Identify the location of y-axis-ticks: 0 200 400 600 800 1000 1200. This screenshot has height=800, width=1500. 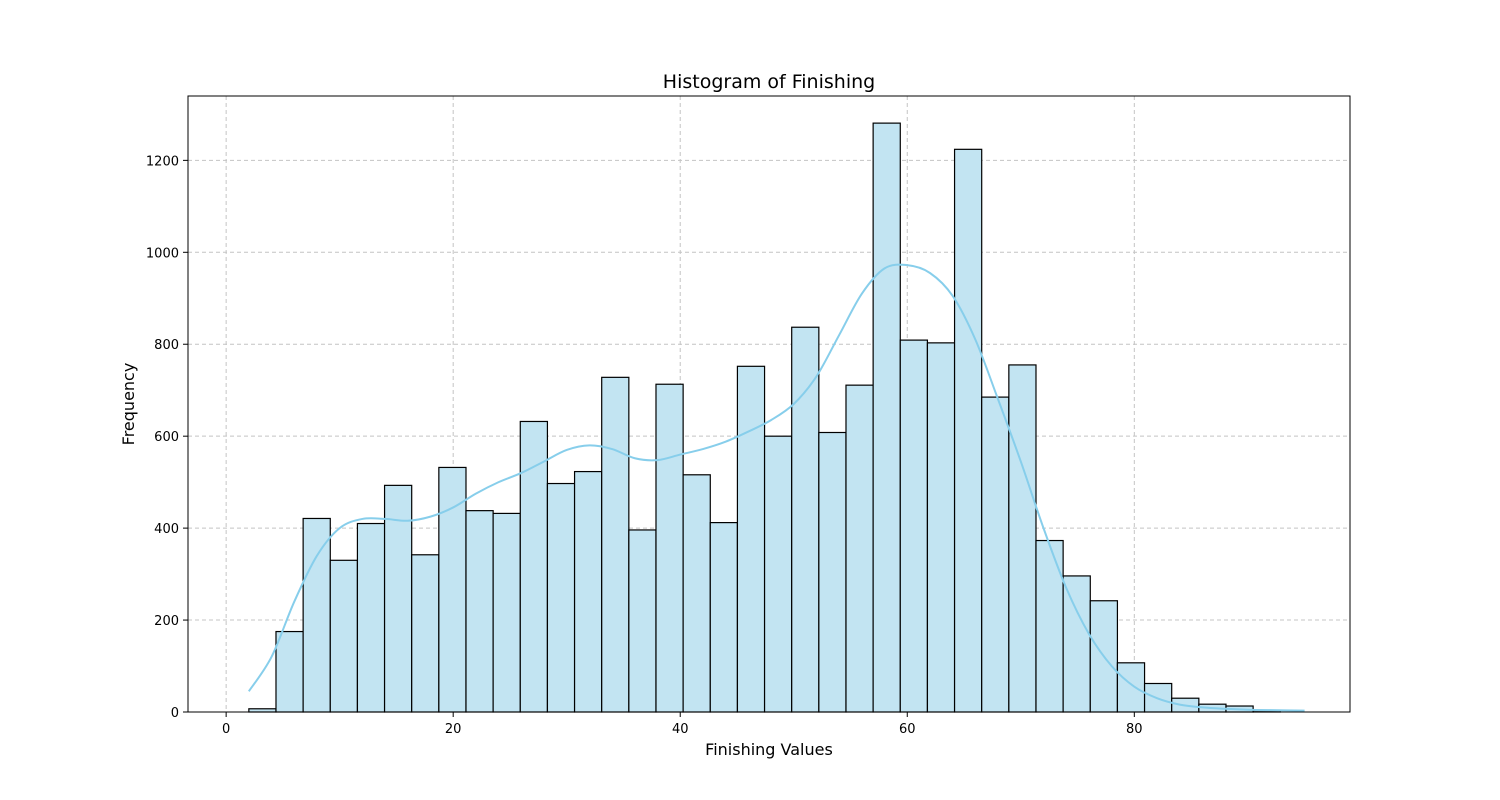
(167, 437).